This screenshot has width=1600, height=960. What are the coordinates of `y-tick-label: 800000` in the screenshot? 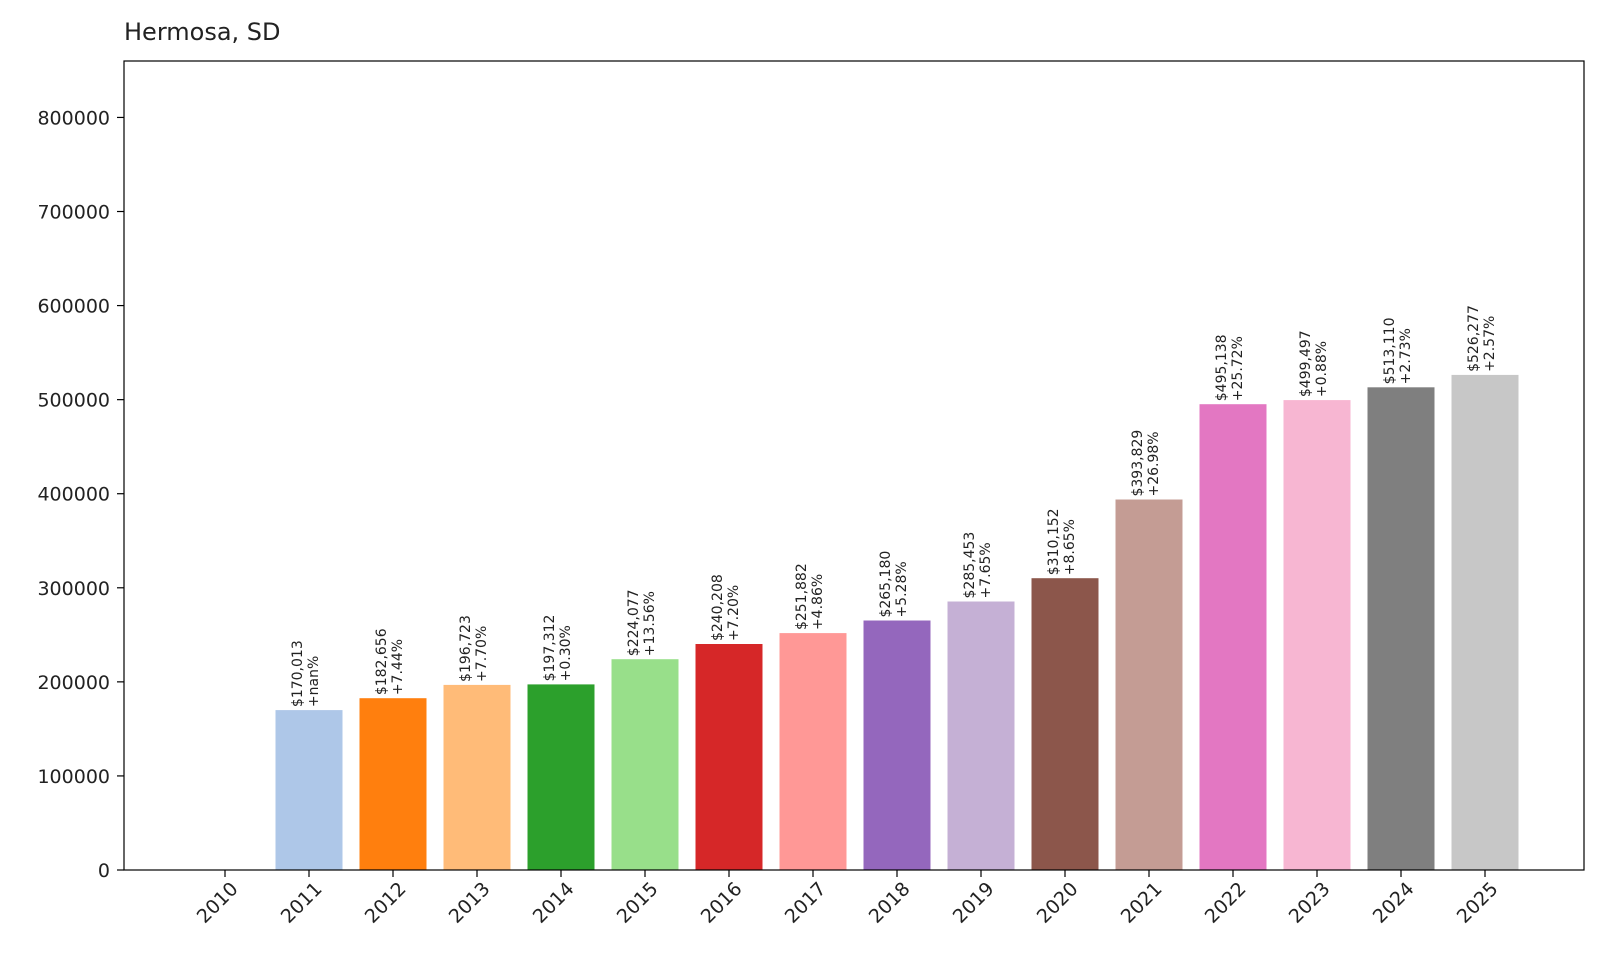 It's located at (73, 118).